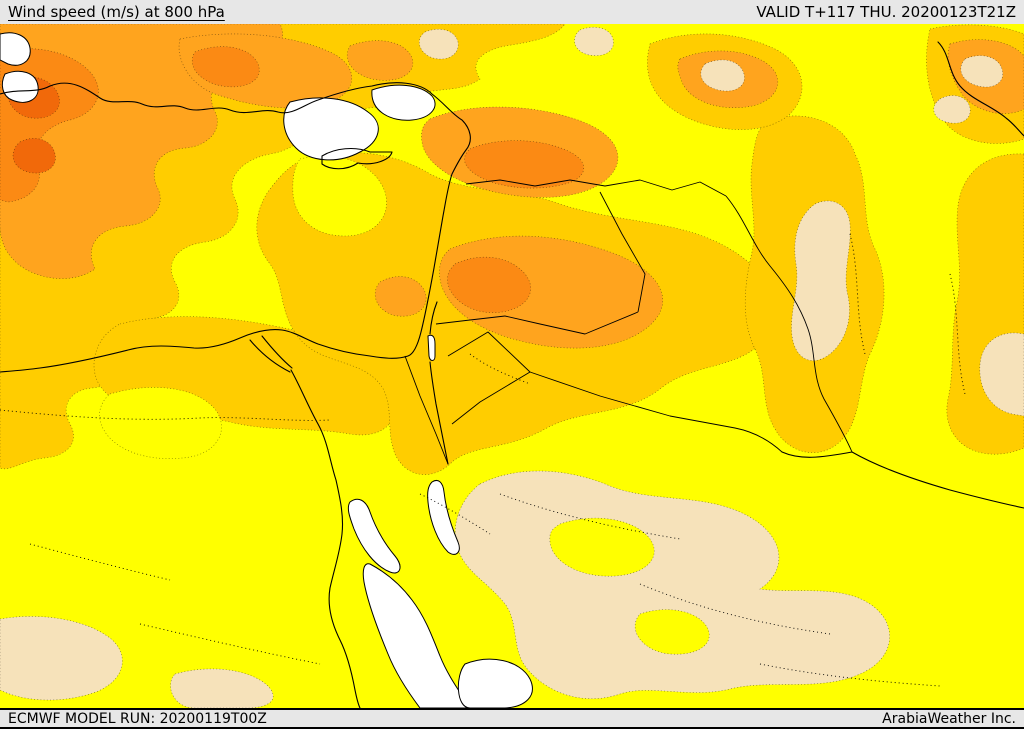 The image size is (1024, 729). What do you see at coordinates (949, 718) in the screenshot?
I see `provider-label: ArabiaWeather Inc.` at bounding box center [949, 718].